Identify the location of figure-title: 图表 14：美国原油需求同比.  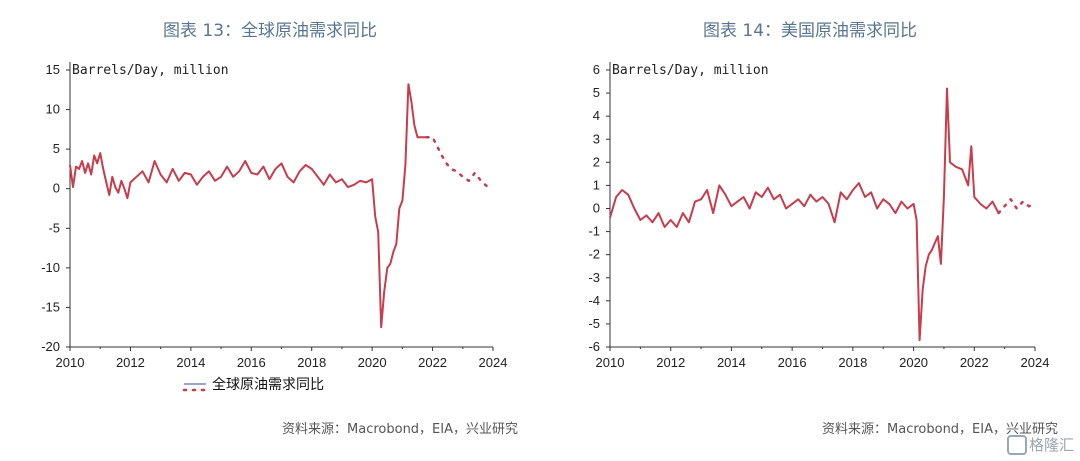
(810, 31).